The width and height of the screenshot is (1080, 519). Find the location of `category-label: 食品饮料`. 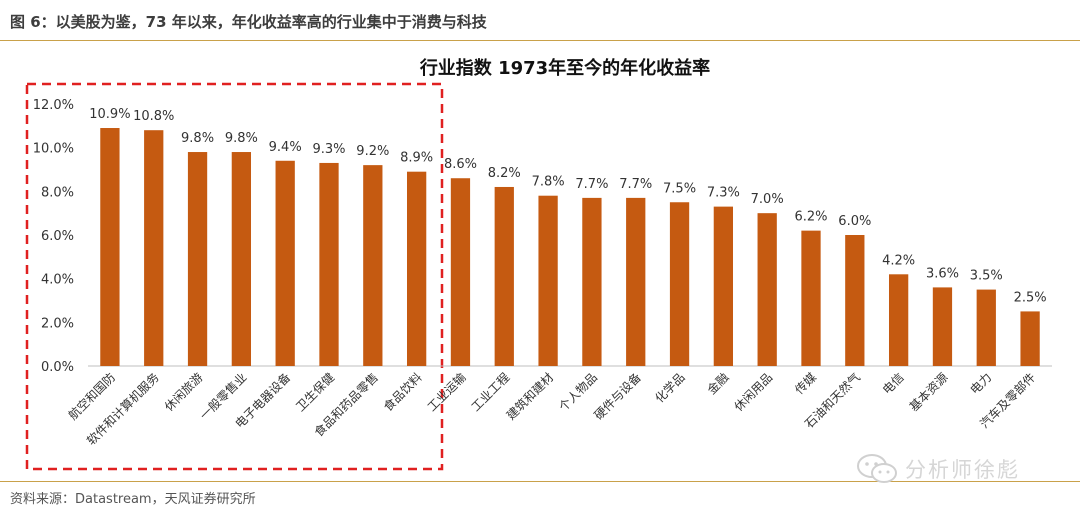

category-label: 食品饮料 is located at coordinates (402, 392).